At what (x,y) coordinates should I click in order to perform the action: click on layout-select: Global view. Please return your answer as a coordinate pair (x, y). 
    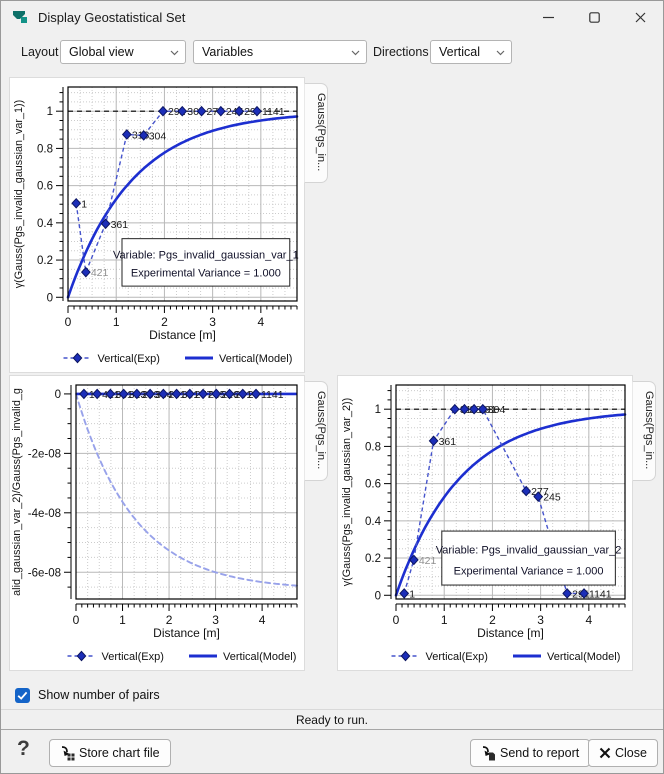
    Looking at the image, I should click on (123, 52).